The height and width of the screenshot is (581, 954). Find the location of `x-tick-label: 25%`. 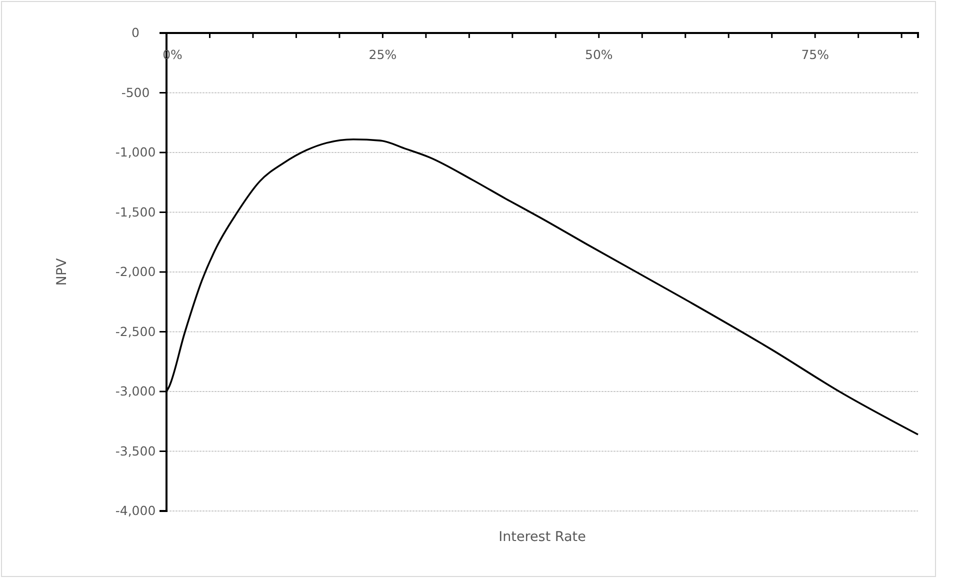

x-tick-label: 25% is located at coordinates (382, 54).